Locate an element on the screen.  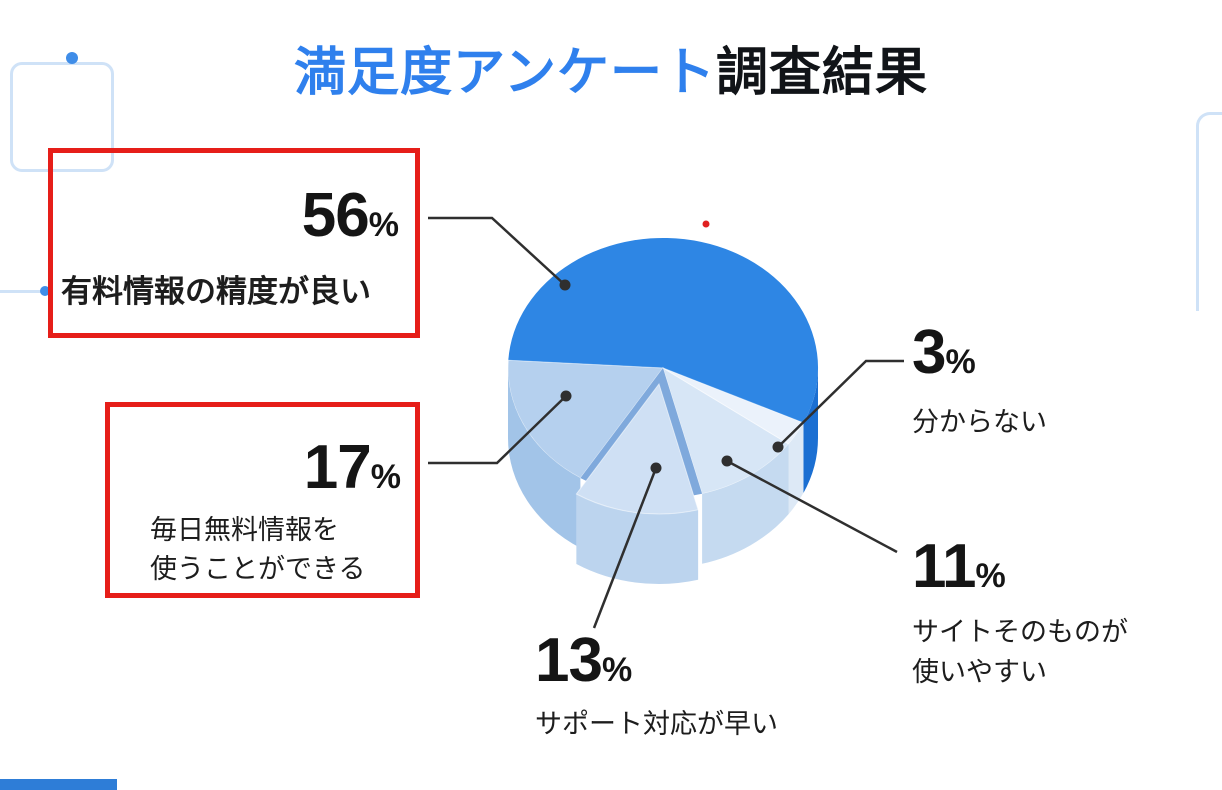
pie-slice-11-top is located at coordinates (726, 430).